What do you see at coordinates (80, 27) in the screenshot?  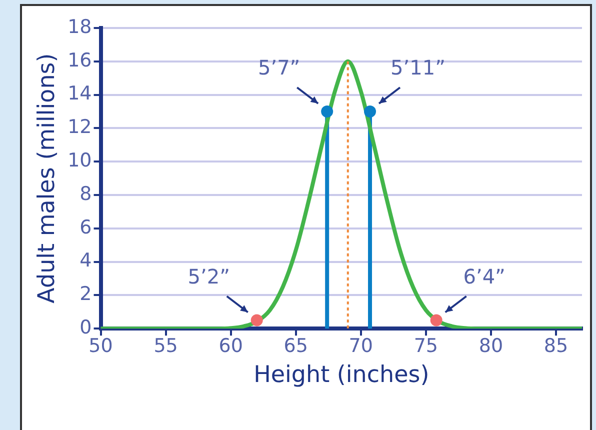 I see `y-tick-label: 18` at bounding box center [80, 27].